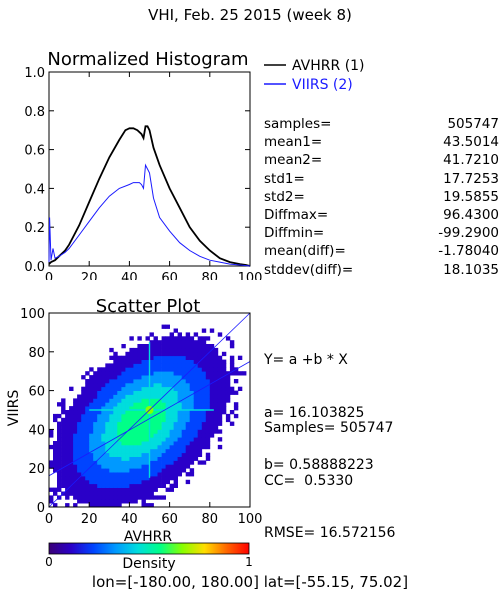 This screenshot has height=600, width=500. What do you see at coordinates (296, 215) in the screenshot?
I see `stat-label: Diffmax=` at bounding box center [296, 215].